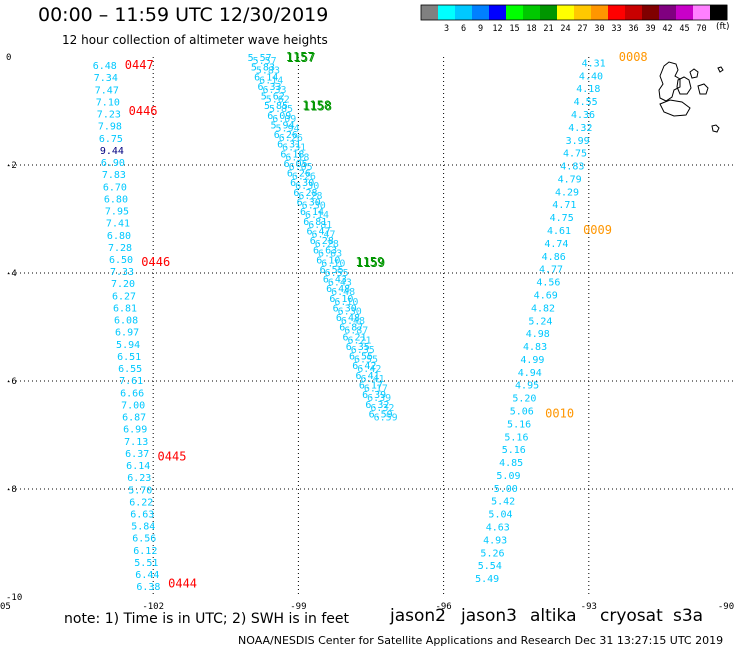 This screenshot has height=650, width=740. What do you see at coordinates (155, 262) in the screenshot?
I see `track-time-label: 0446` at bounding box center [155, 262].